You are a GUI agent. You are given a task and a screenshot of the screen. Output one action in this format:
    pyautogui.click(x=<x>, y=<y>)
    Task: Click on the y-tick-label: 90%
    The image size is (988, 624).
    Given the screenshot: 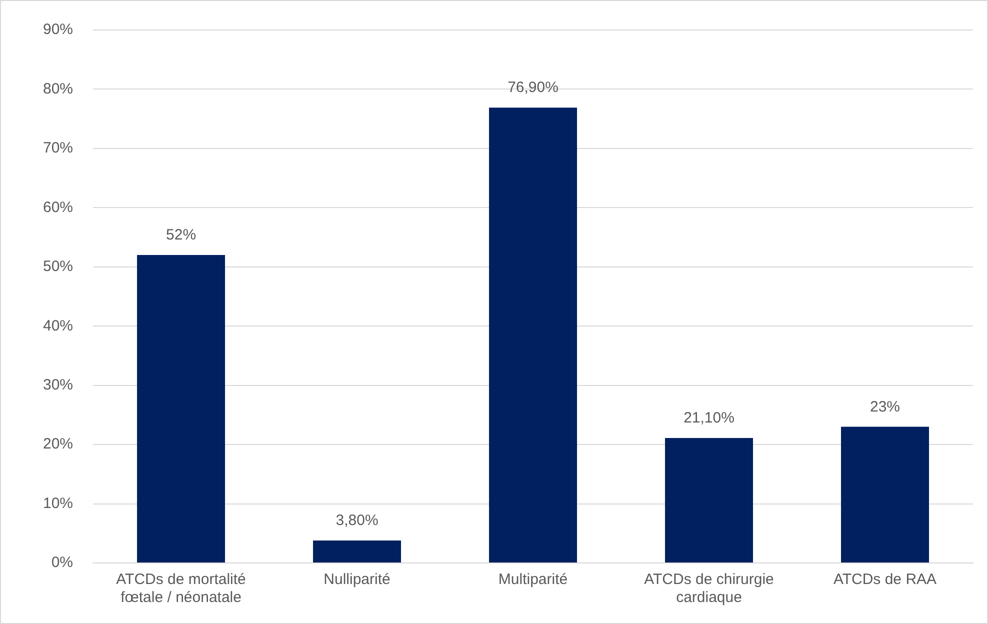 What is the action you would take?
    pyautogui.click(x=58, y=29)
    